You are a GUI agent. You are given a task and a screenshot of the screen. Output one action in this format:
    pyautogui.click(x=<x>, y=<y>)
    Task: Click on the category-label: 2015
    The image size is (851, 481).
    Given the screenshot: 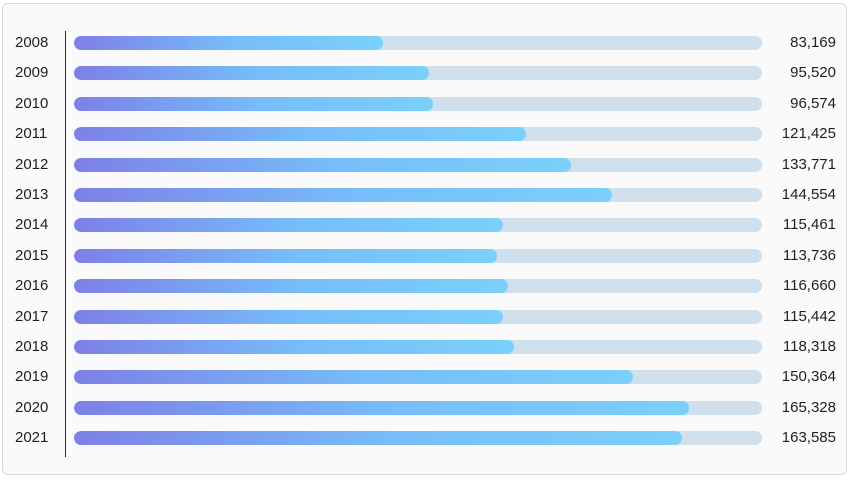 What is the action you would take?
    pyautogui.click(x=32, y=255)
    